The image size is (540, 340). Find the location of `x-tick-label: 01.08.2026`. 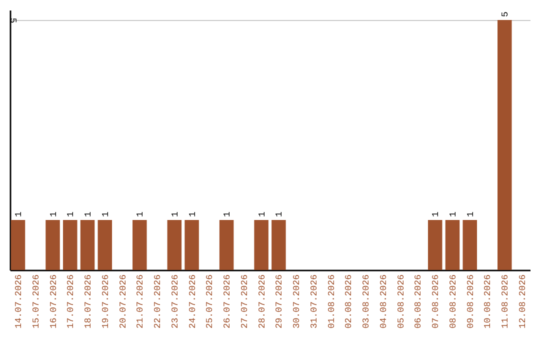

x-tick-label: 01.08.2026 is located at coordinates (331, 301).